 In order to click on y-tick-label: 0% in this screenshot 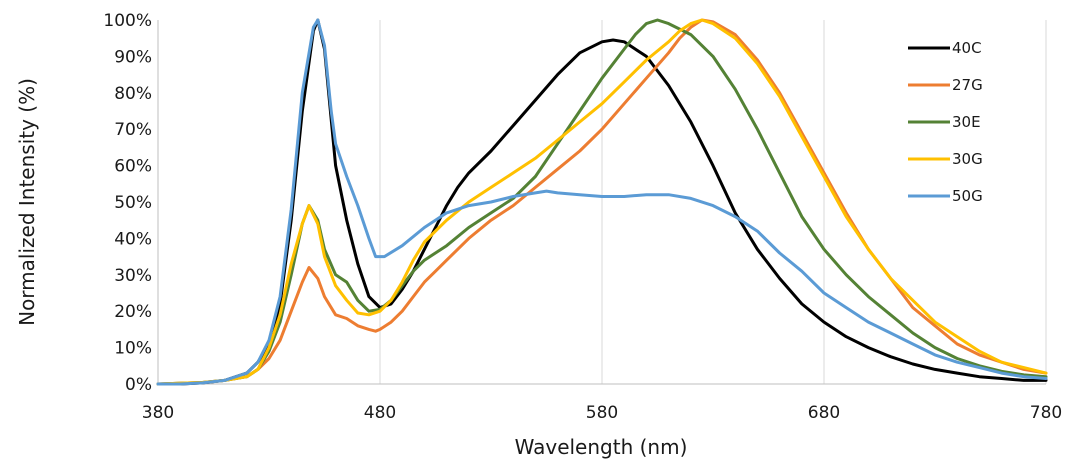, I will do `click(138, 385)`.